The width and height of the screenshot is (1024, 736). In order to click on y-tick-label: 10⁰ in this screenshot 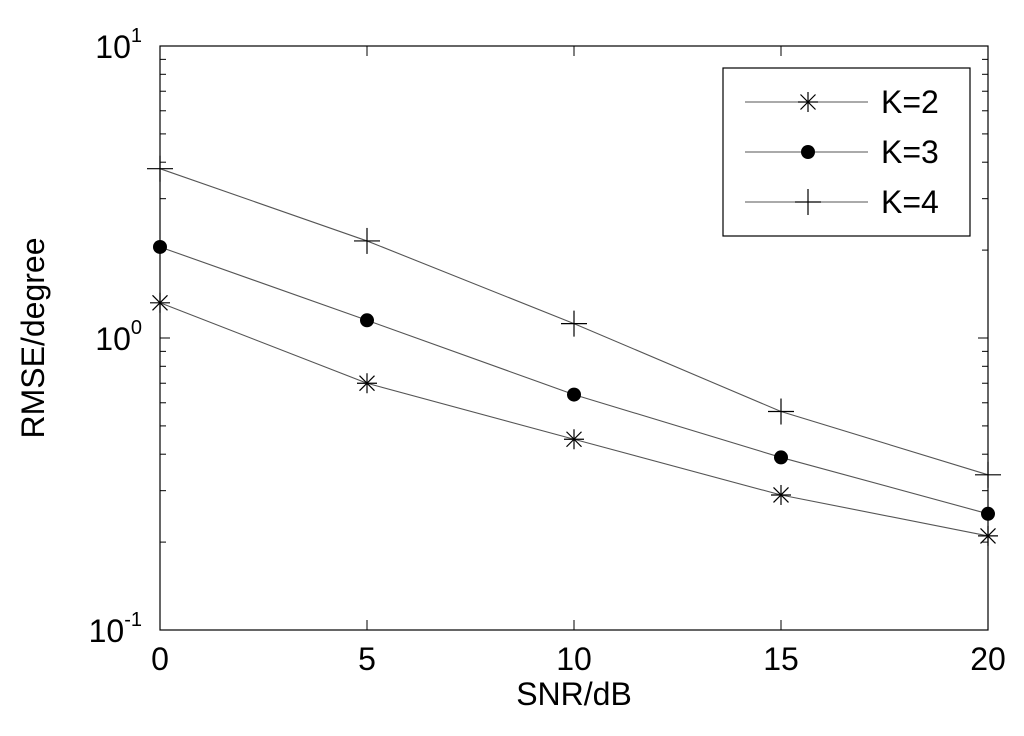, I will do `click(118, 337)`.